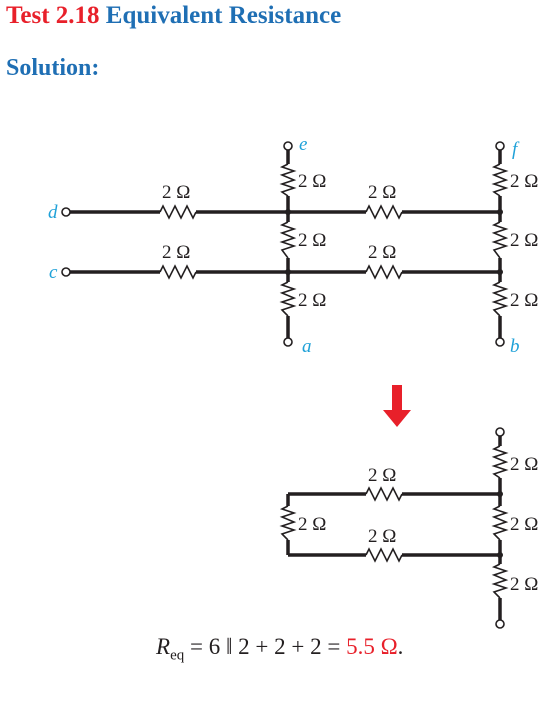  I want to click on resistor-f-bottom, so click(500, 299).